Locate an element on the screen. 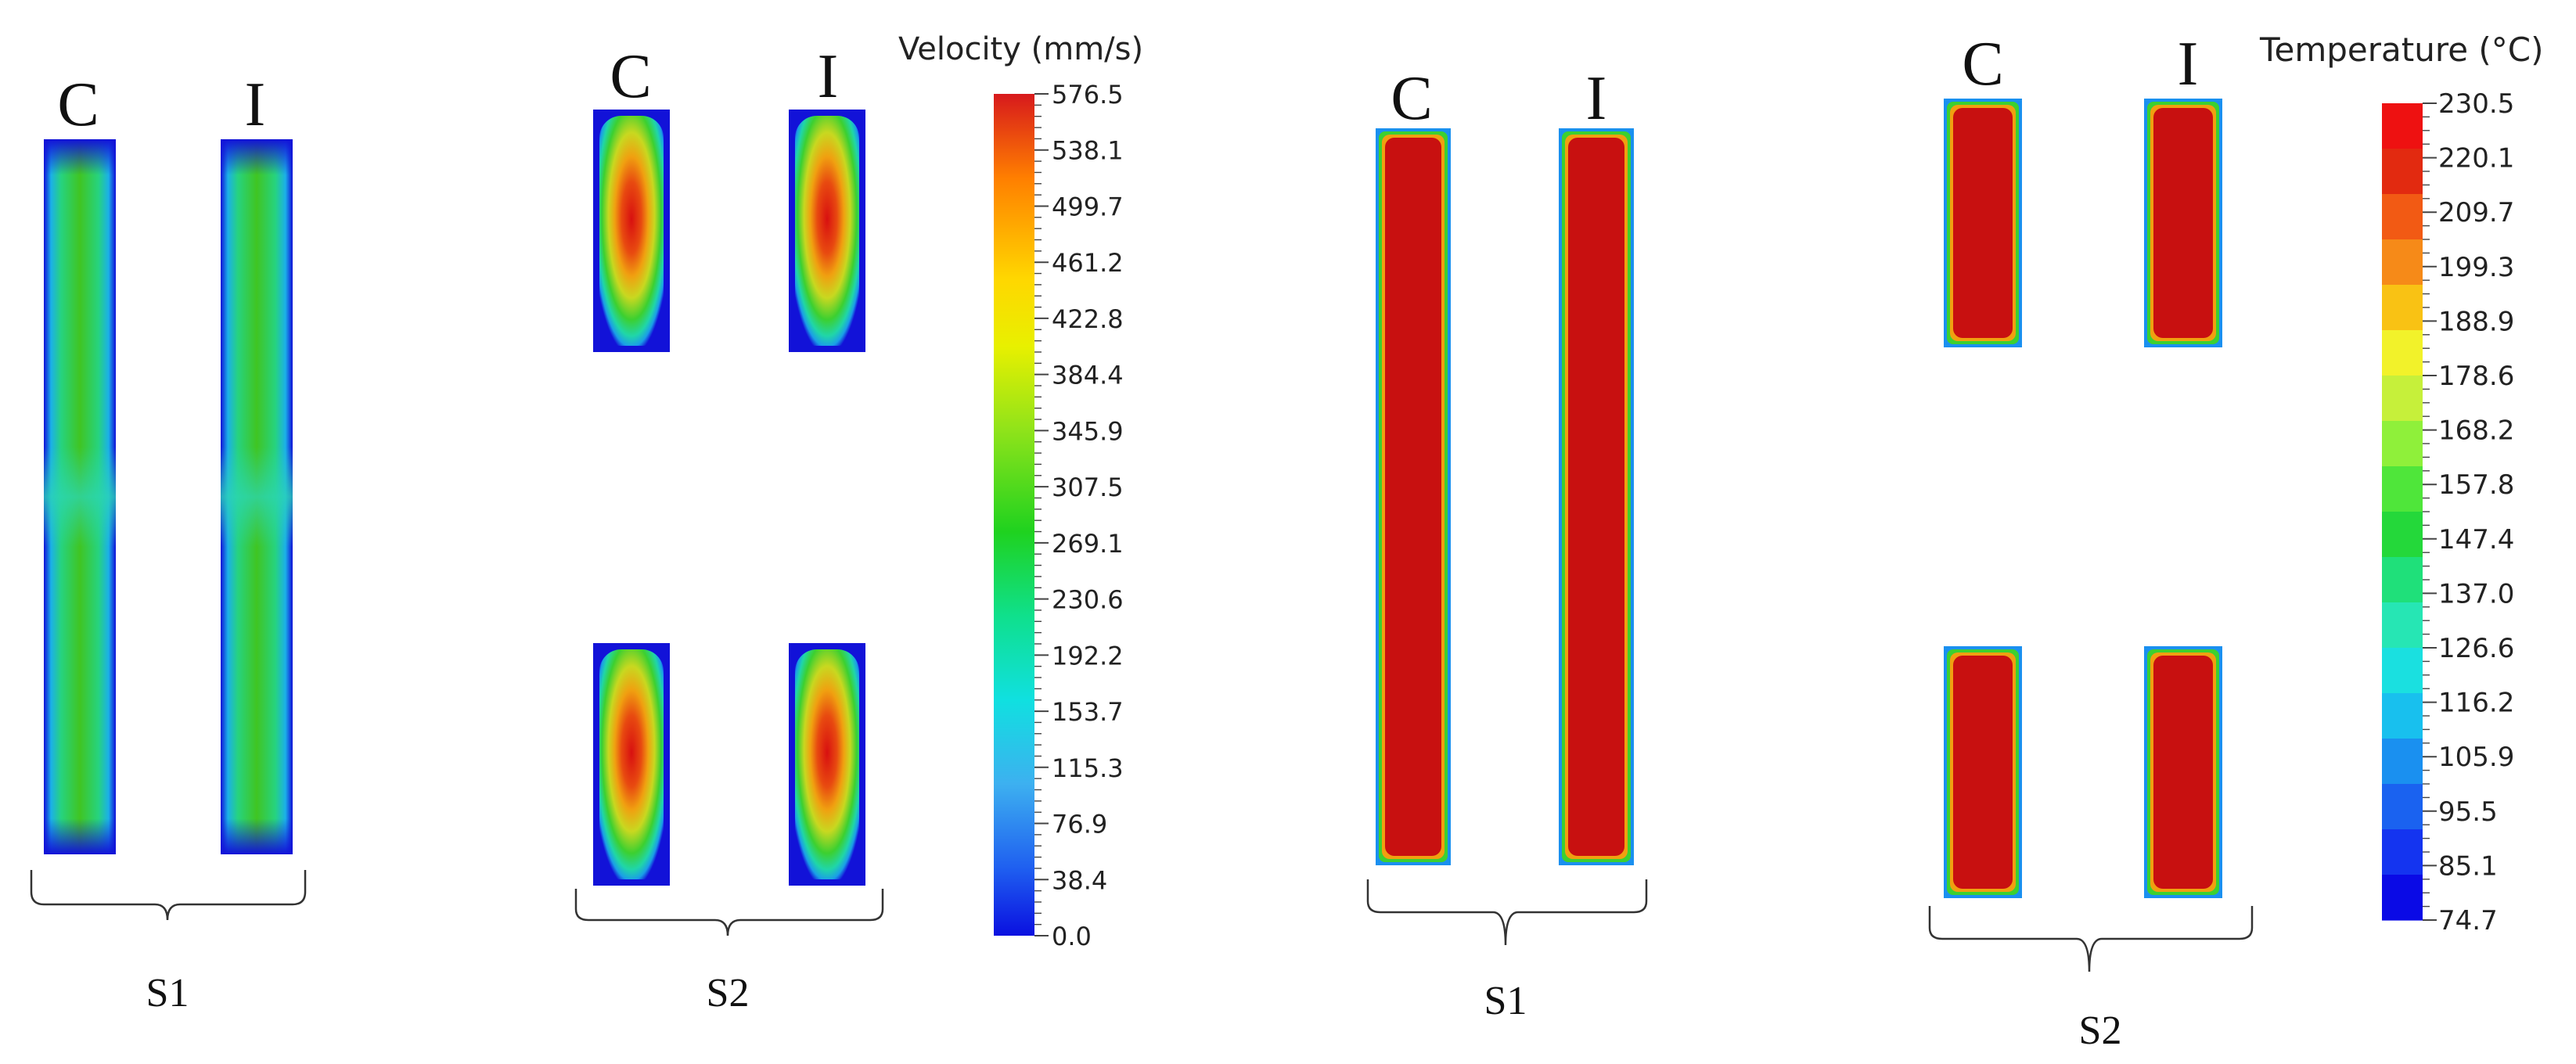  label-c-s2-velocity: C is located at coordinates (631, 76).